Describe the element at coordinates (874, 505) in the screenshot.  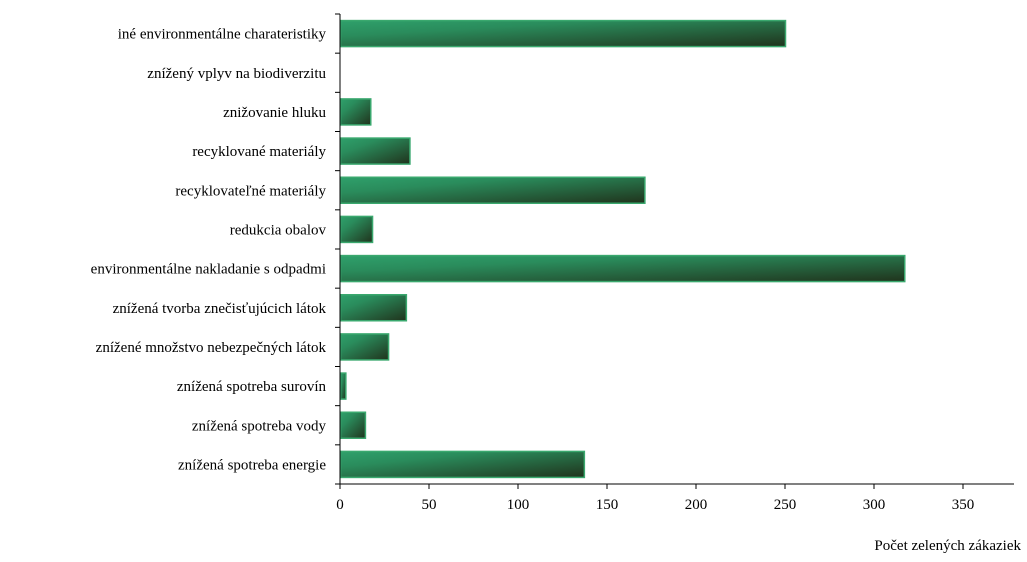
I see `x-tick-label: 300` at that location.